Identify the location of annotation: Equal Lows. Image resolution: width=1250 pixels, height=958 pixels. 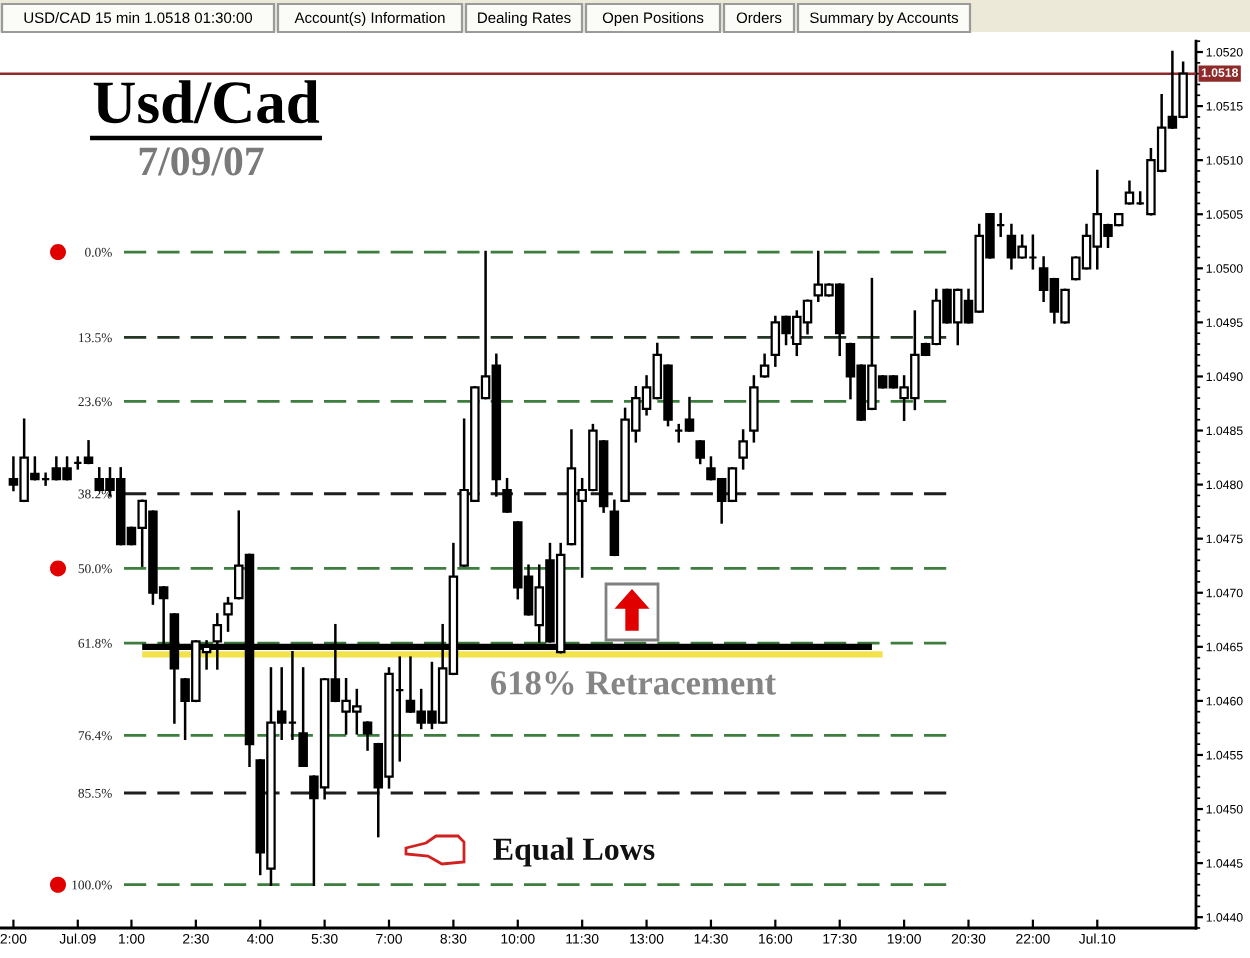
(574, 852).